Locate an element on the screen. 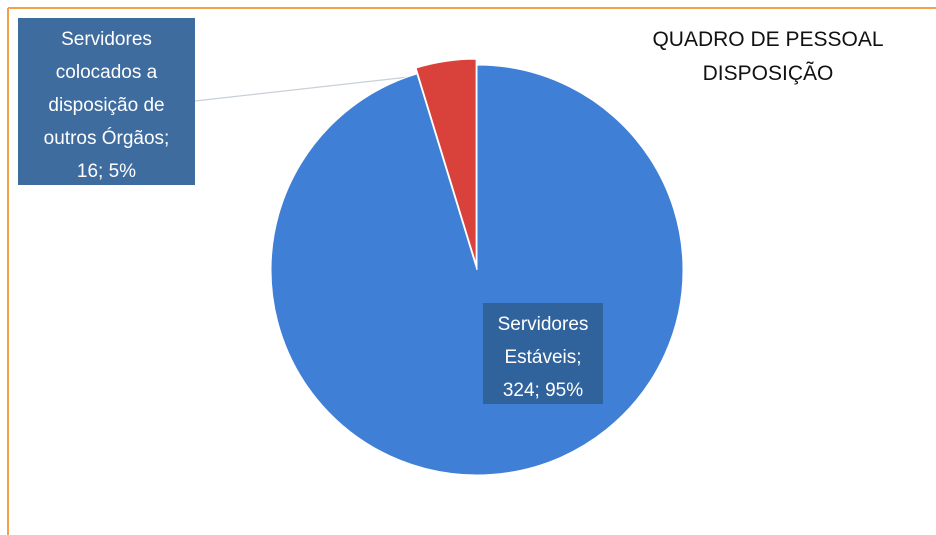 The image size is (936, 535). value-label: 16; 5% is located at coordinates (106, 171).